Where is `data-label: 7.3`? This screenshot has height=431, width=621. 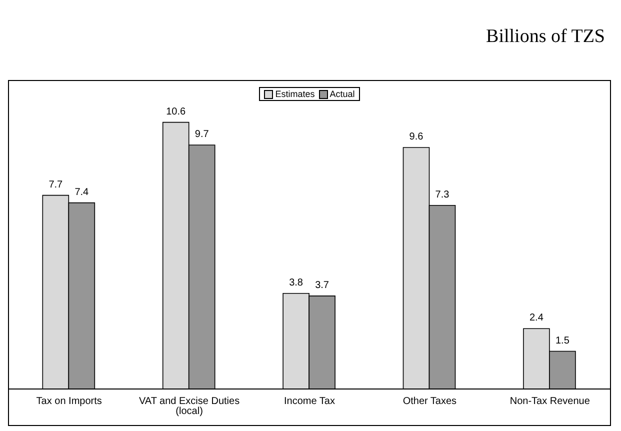
data-label: 7.3 is located at coordinates (442, 194).